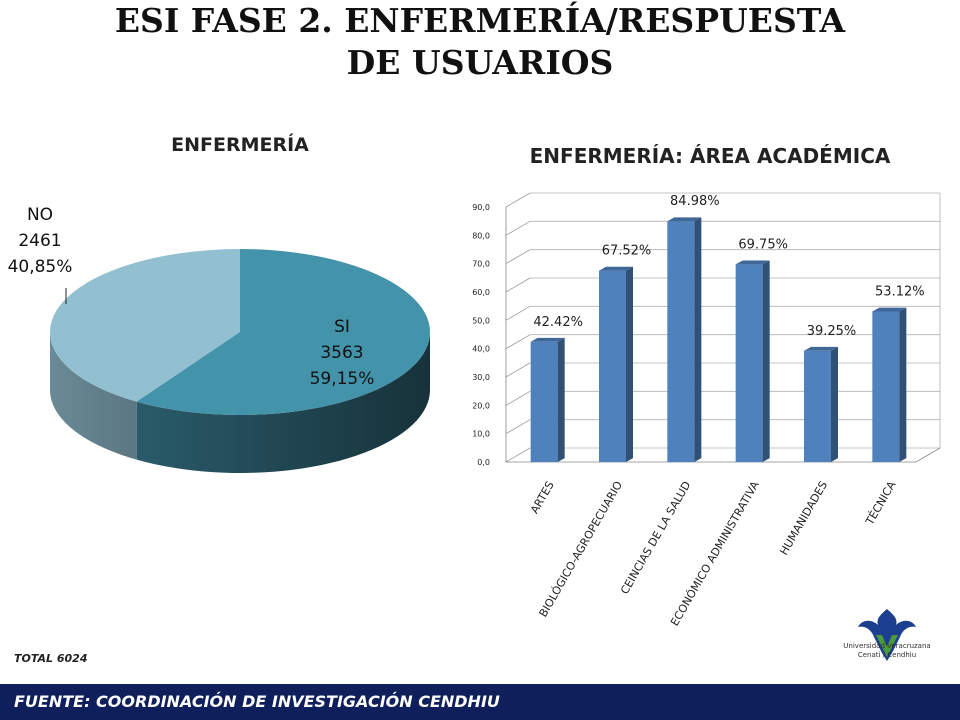  I want to click on pie-label-no-line-2: 2461, so click(39, 241).